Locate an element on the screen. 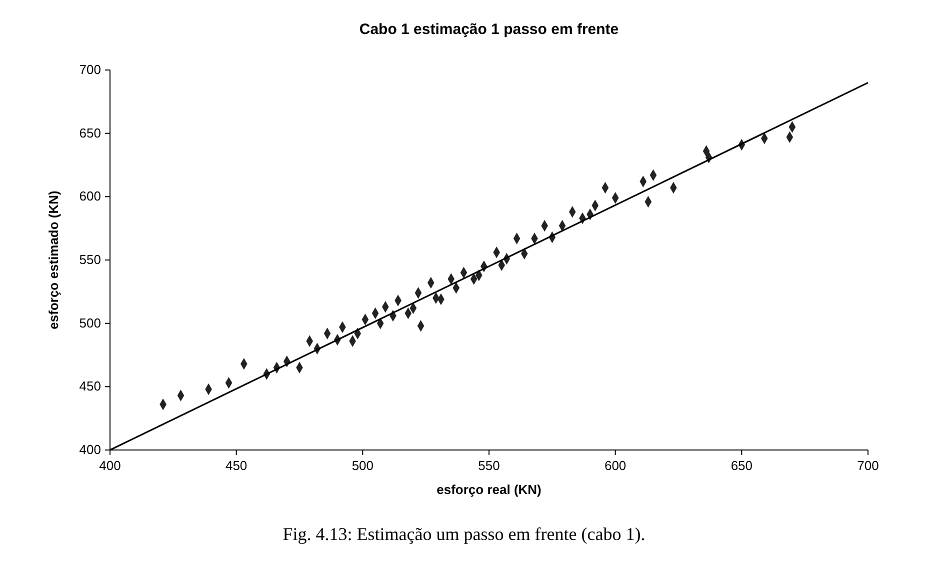  x-tick-label: 500 is located at coordinates (363, 465).